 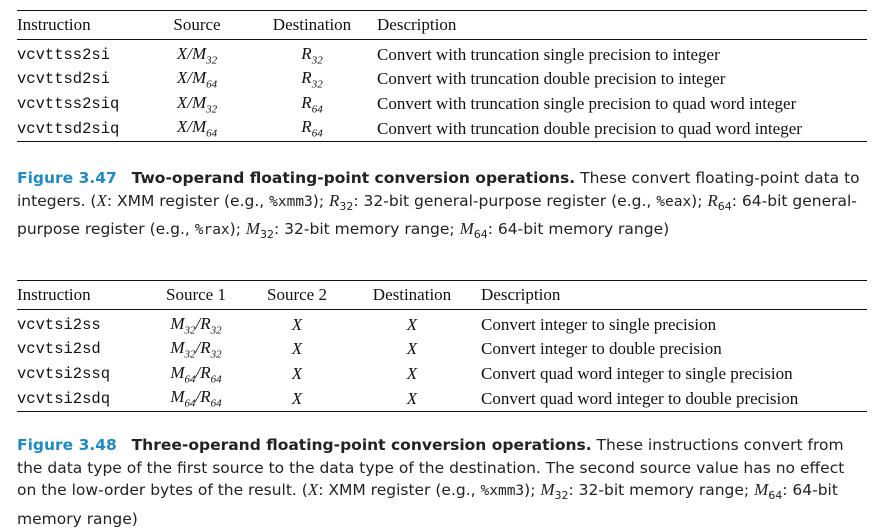 What do you see at coordinates (59, 325) in the screenshot?
I see `cell-instruction: vcvtsi2ss` at bounding box center [59, 325].